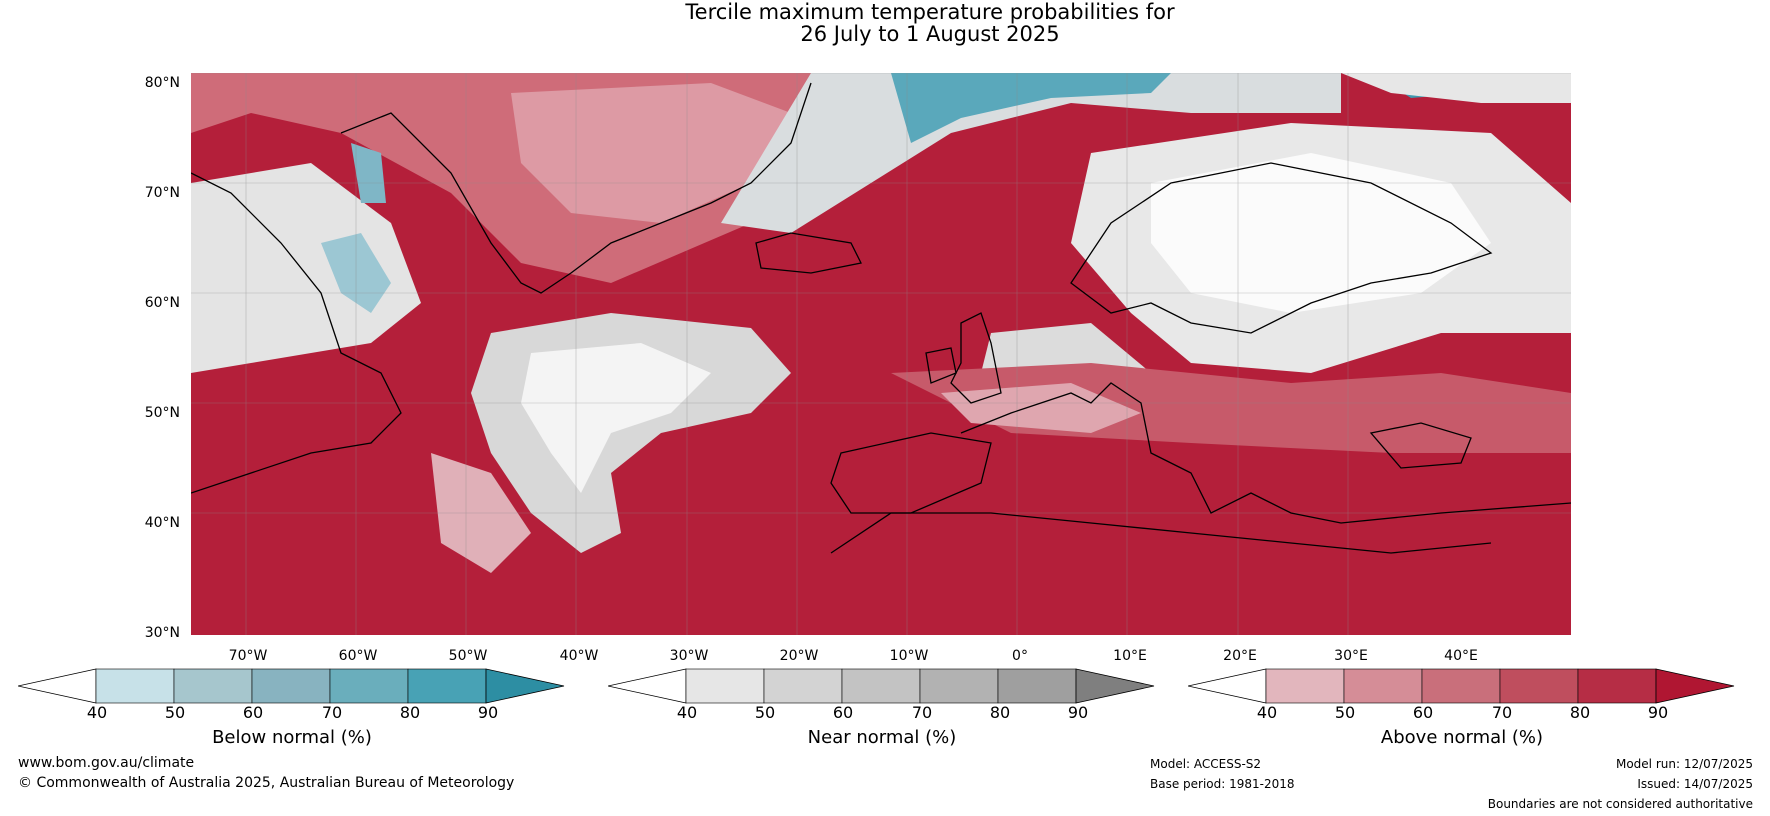 This screenshot has height=816, width=1770. Describe the element at coordinates (941, 365) in the screenshot. I see `ireland-coast` at that location.